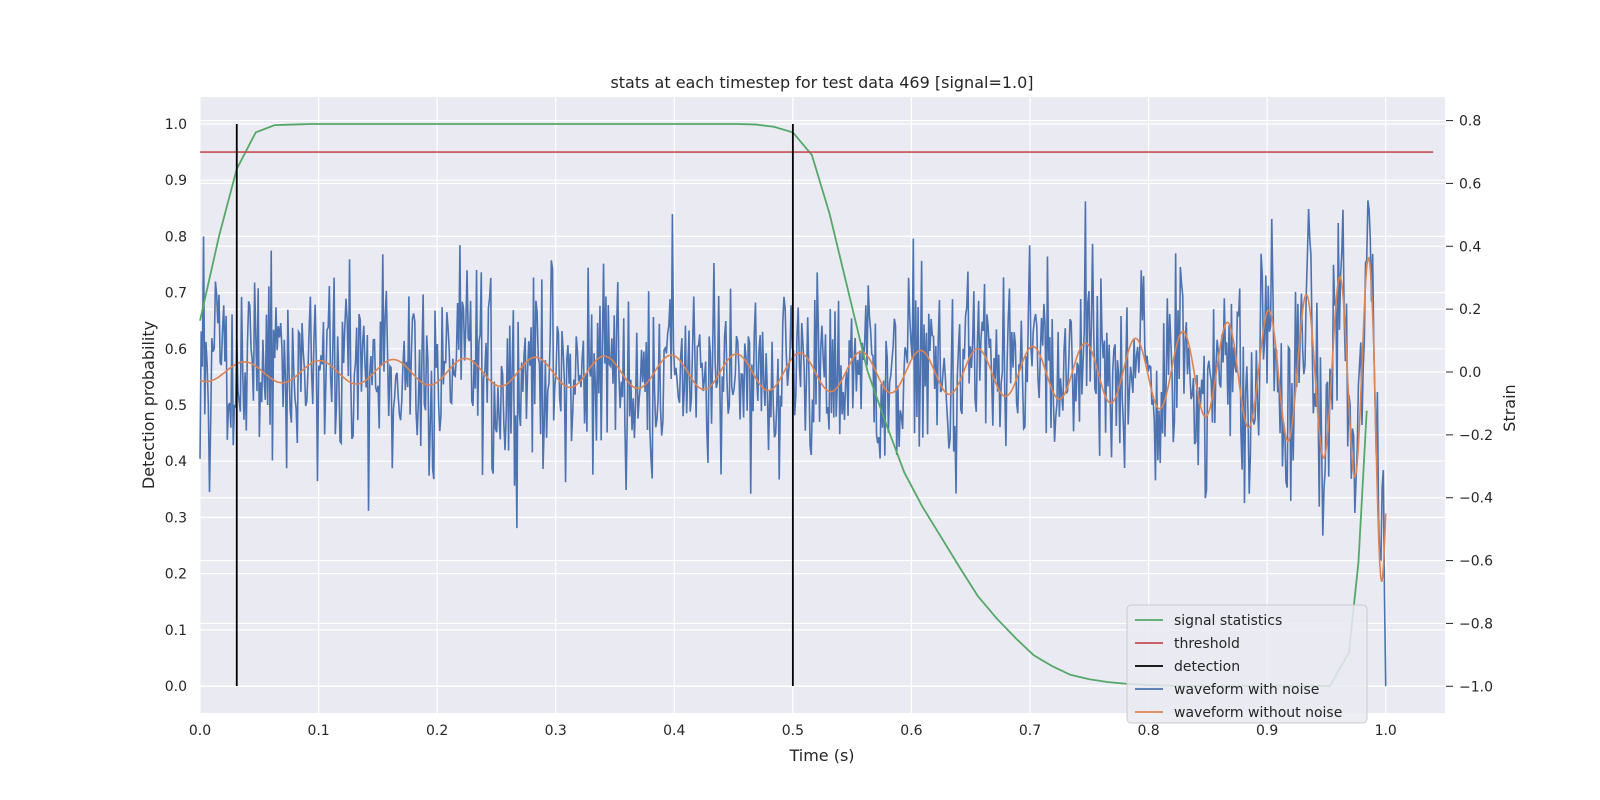 The width and height of the screenshot is (1600, 800). I want to click on x-tick-label: 0.4, so click(674, 731).